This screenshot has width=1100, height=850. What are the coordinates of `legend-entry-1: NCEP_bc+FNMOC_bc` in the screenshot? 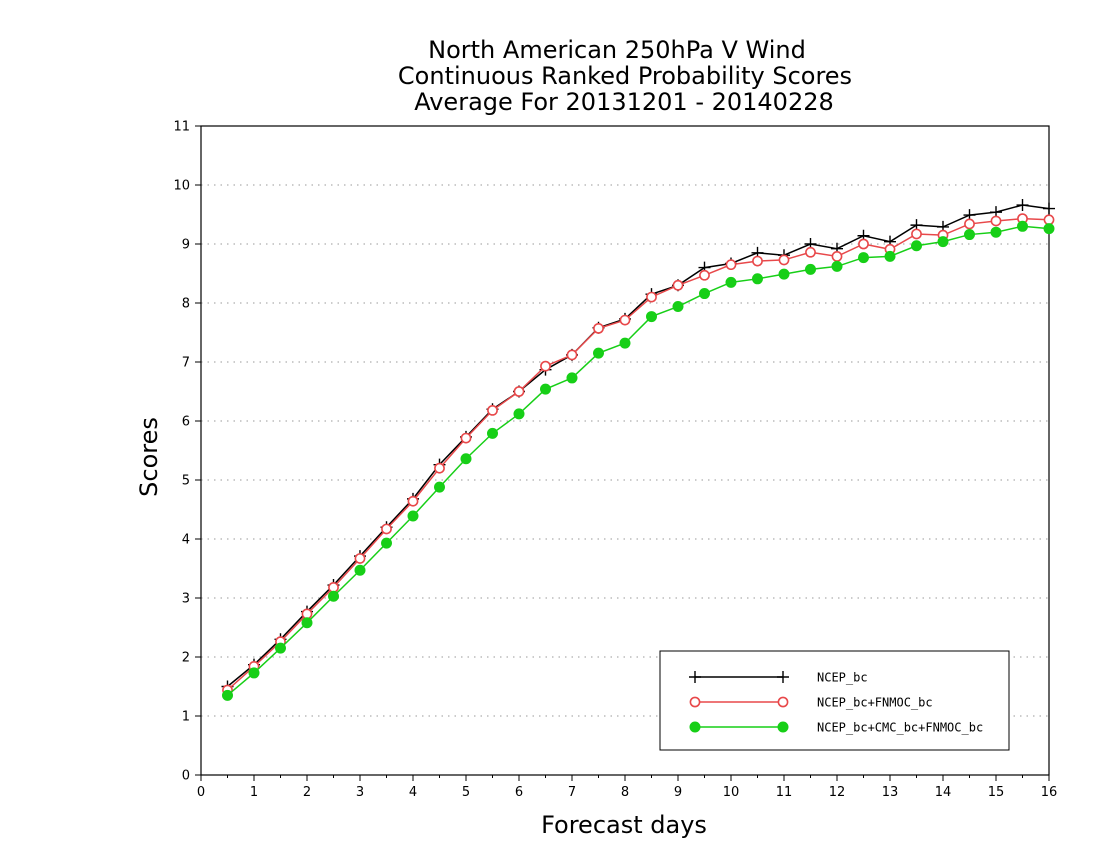 It's located at (811, 703).